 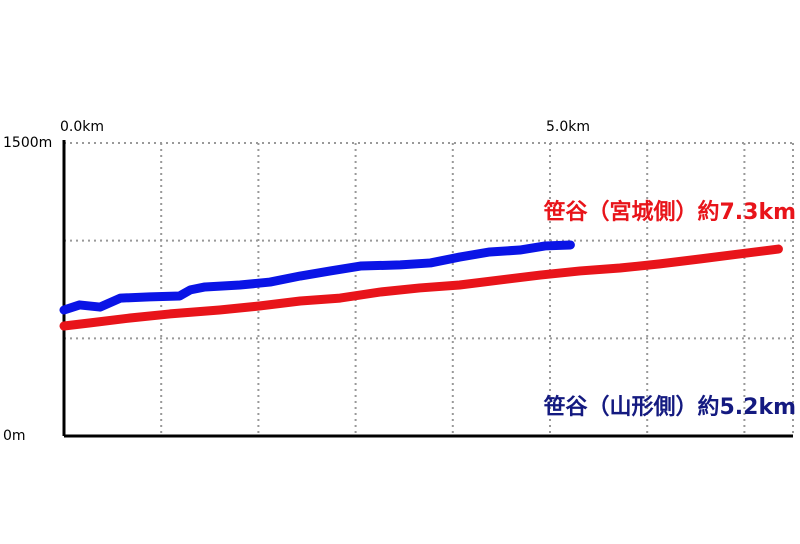 I want to click on x-tick-label: 0.0km, so click(x=82, y=127).